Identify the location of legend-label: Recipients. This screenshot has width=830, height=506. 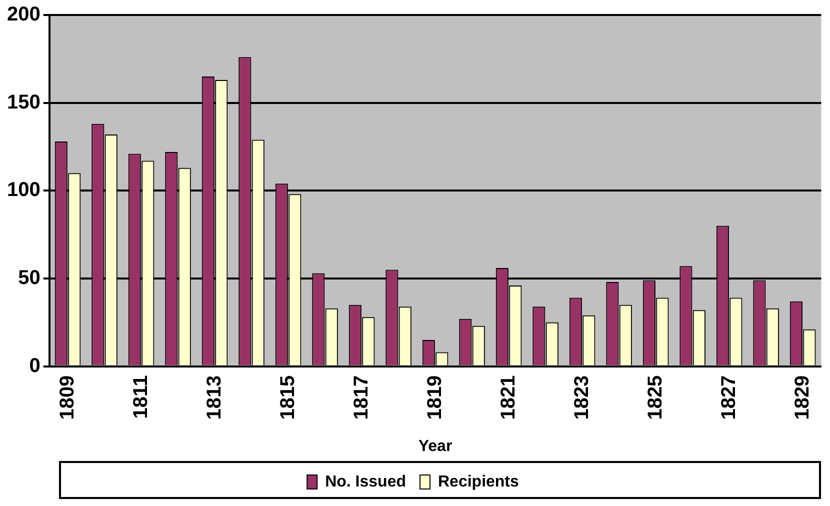
(479, 481).